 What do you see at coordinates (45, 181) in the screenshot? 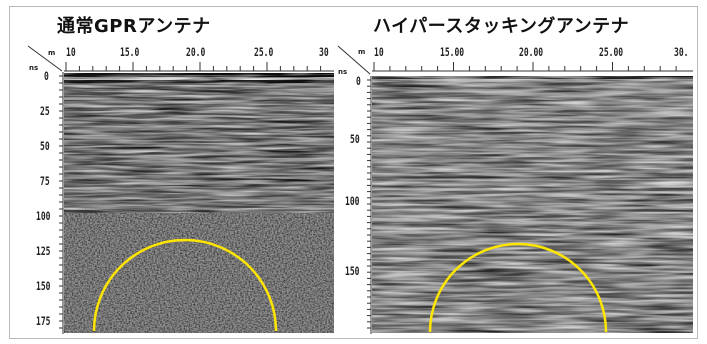
I see `left-y-tick: 75` at bounding box center [45, 181].